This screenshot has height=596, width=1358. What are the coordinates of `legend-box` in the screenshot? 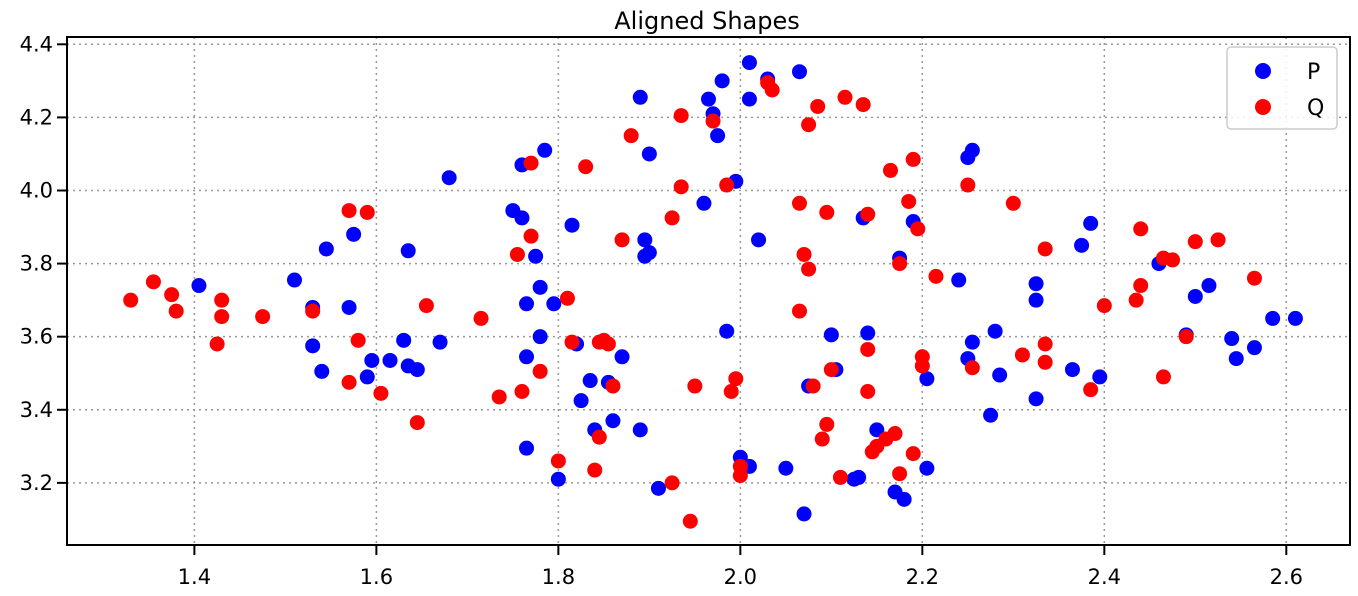 It's located at (1282, 88).